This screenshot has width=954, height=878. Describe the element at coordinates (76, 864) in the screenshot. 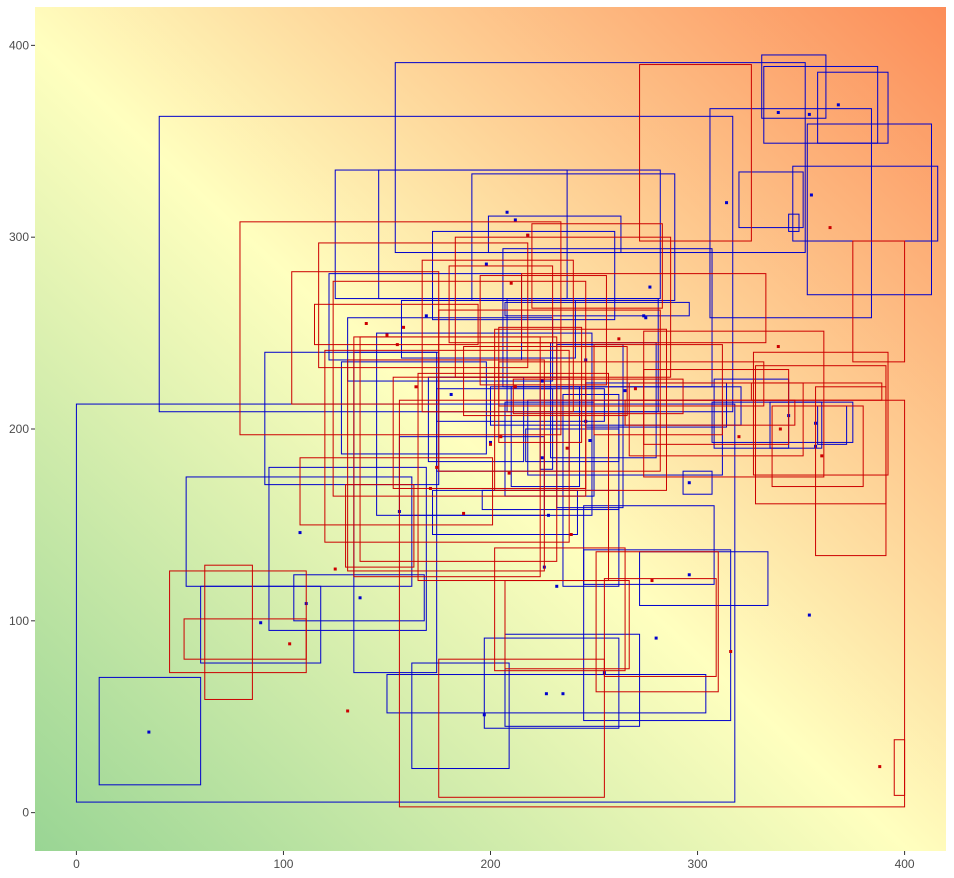

I see `x-tick-label: 0` at that location.